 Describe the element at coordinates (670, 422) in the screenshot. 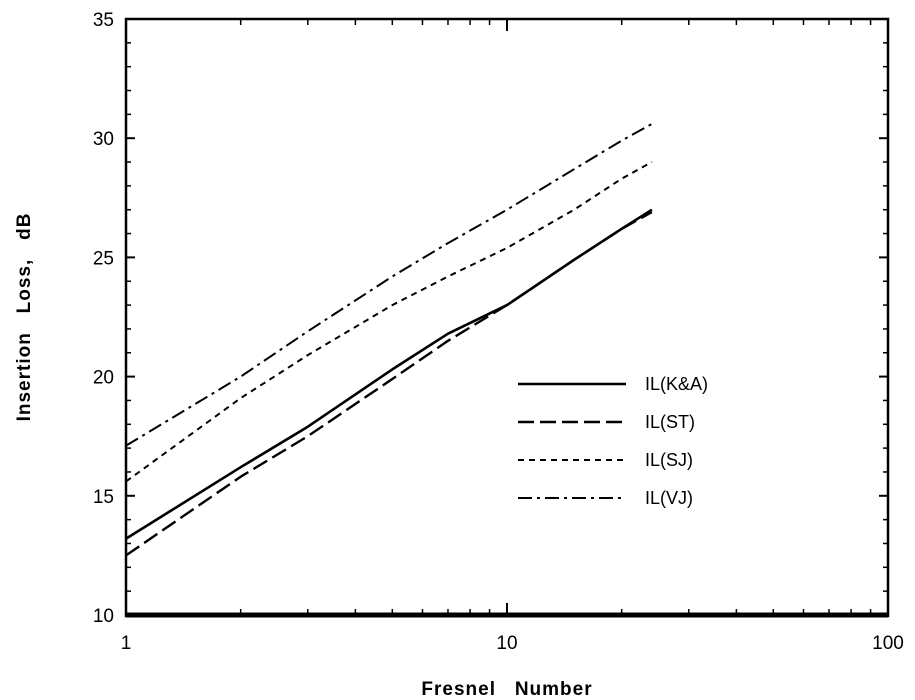

I see `legend-entry: IL(ST)` at that location.